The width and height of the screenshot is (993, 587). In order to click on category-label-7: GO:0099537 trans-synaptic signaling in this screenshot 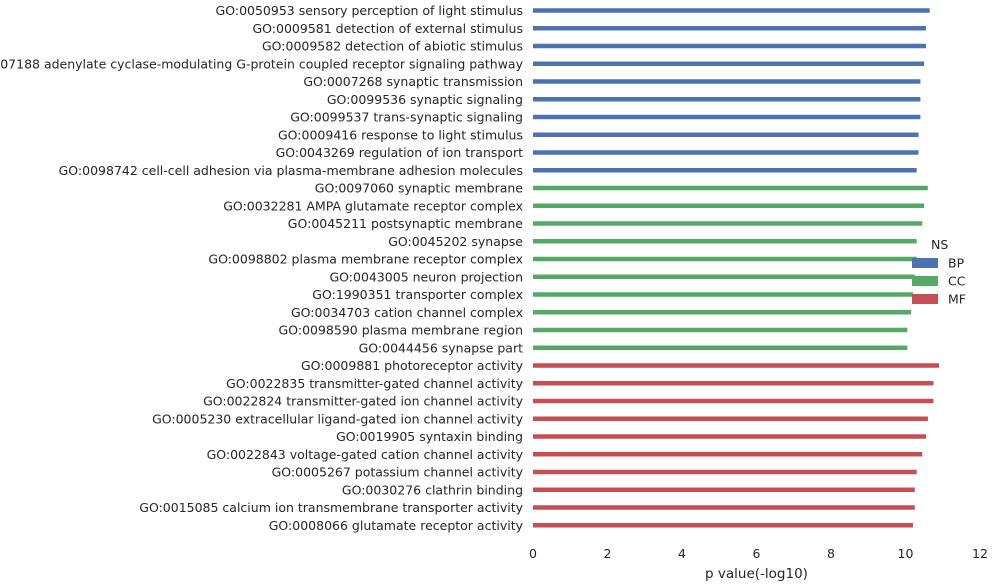, I will do `click(406, 117)`.